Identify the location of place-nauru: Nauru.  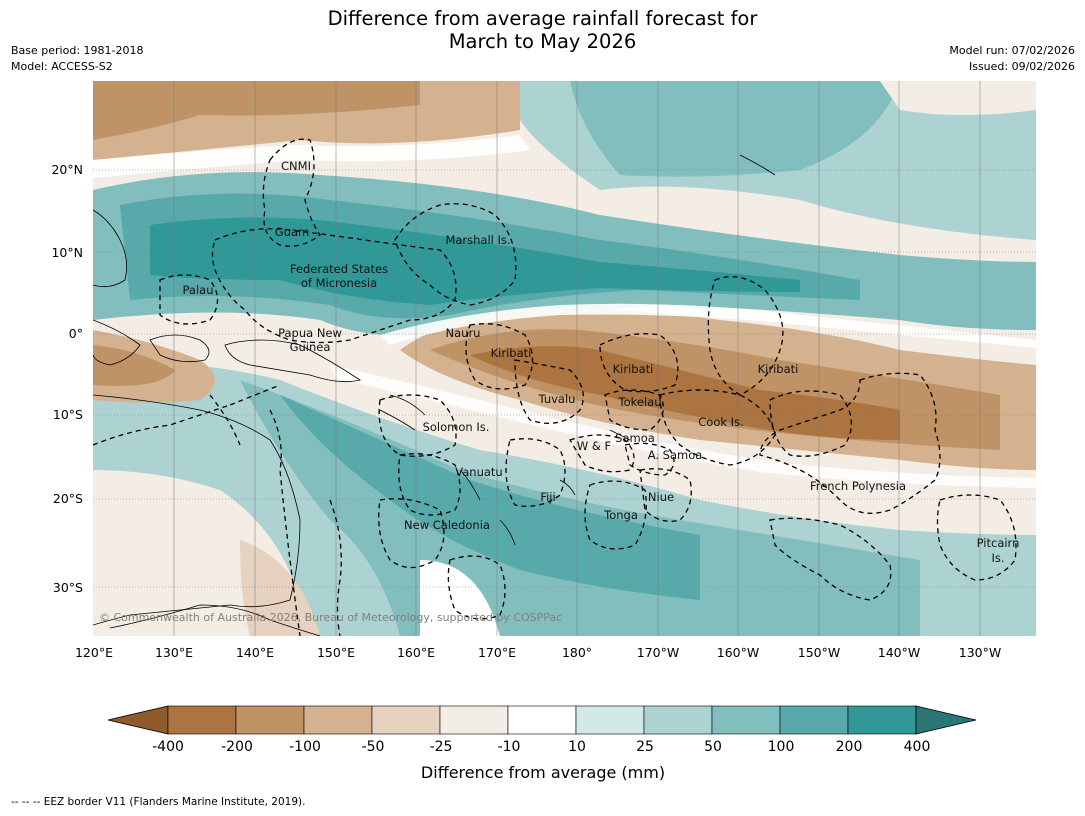
(463, 333).